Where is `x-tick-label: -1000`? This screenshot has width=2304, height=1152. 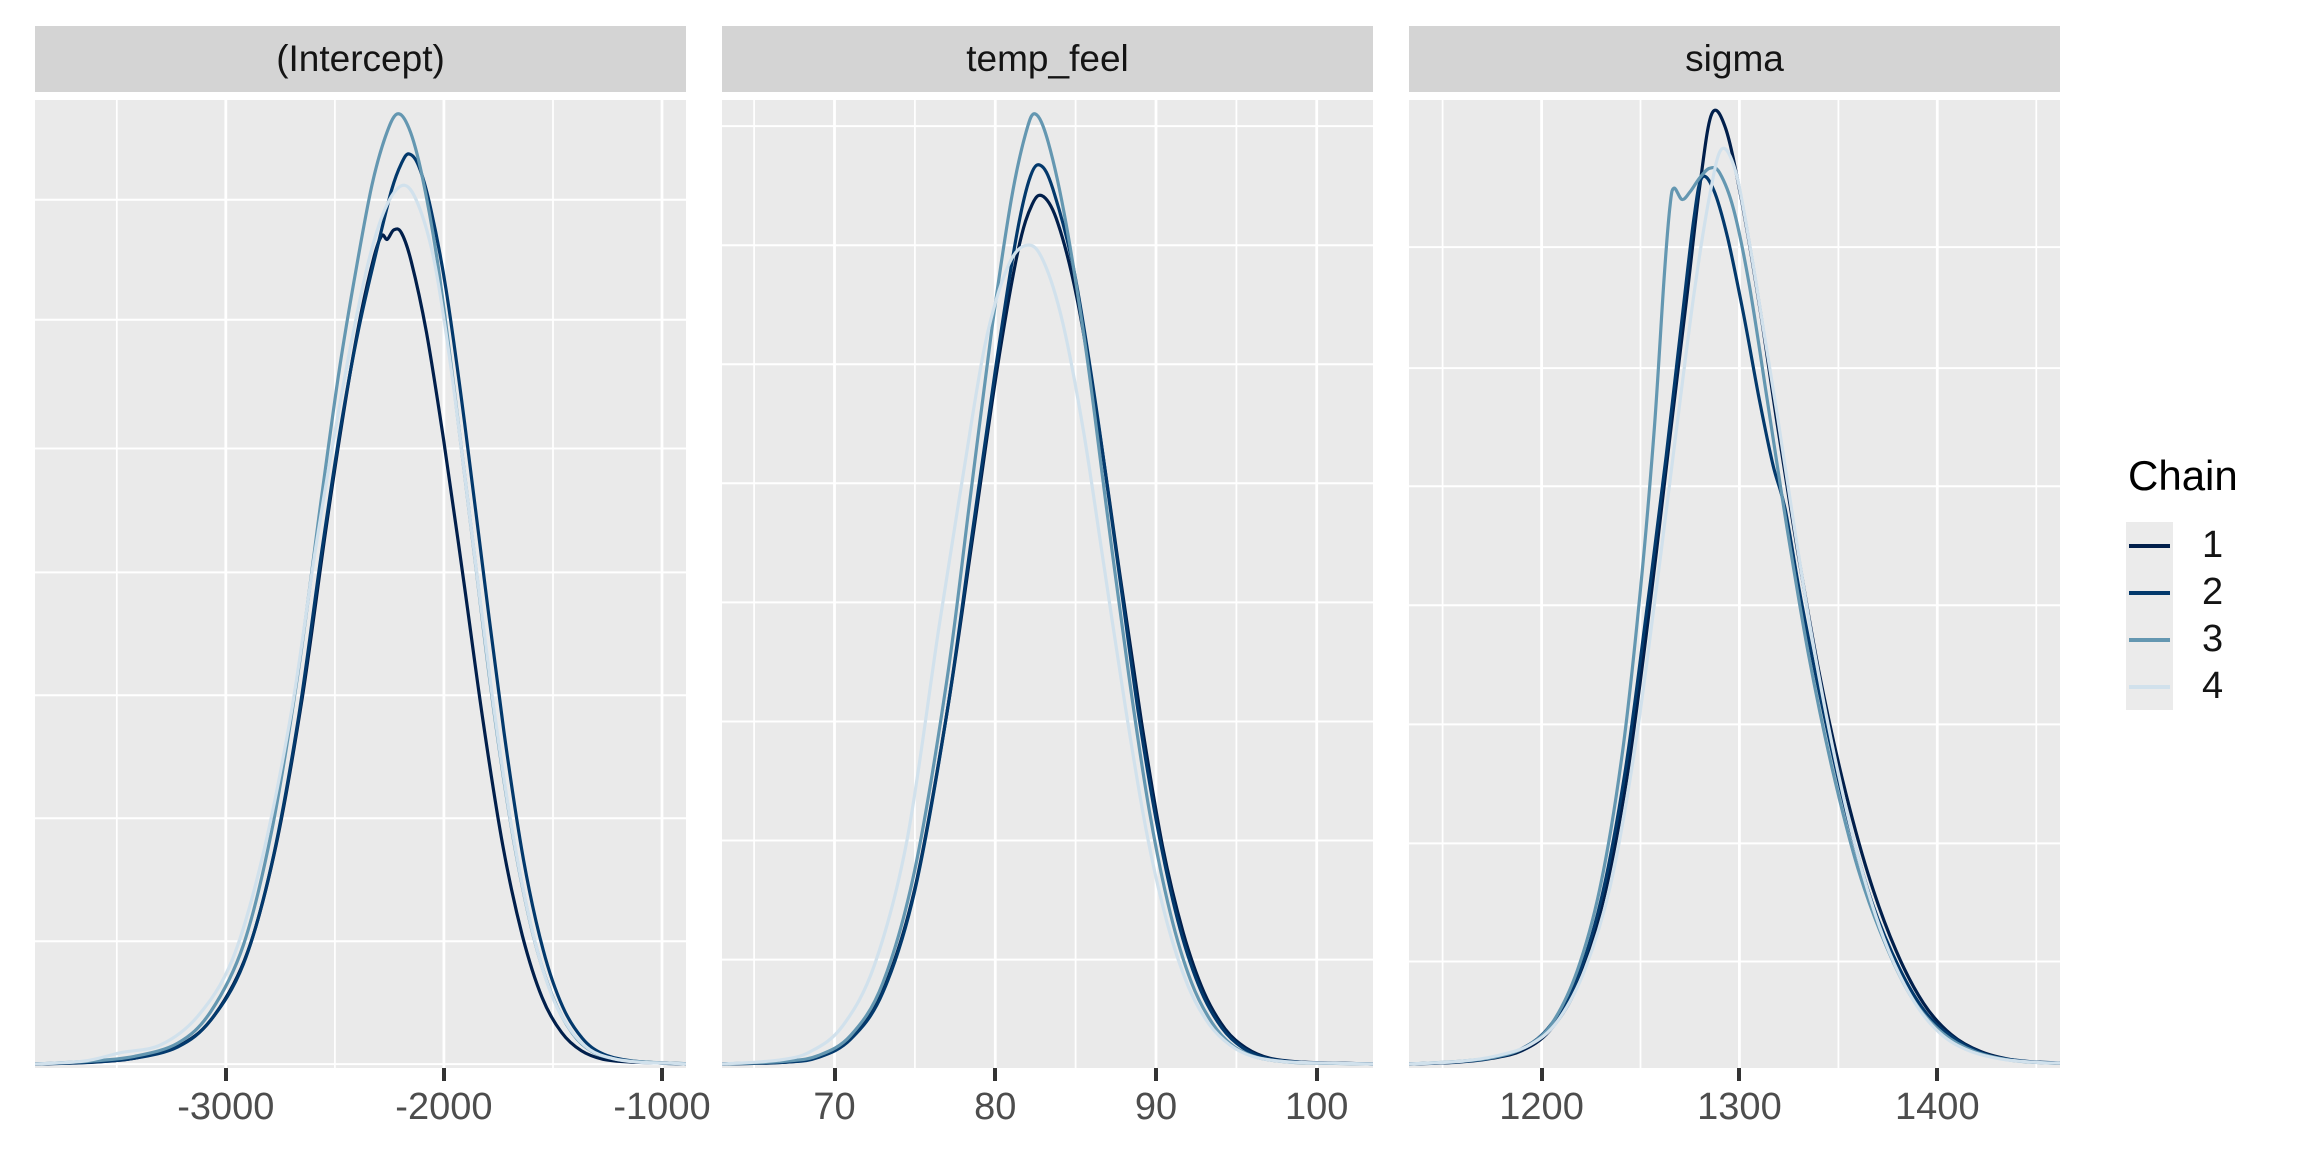 x-tick-label: -1000 is located at coordinates (662, 1107).